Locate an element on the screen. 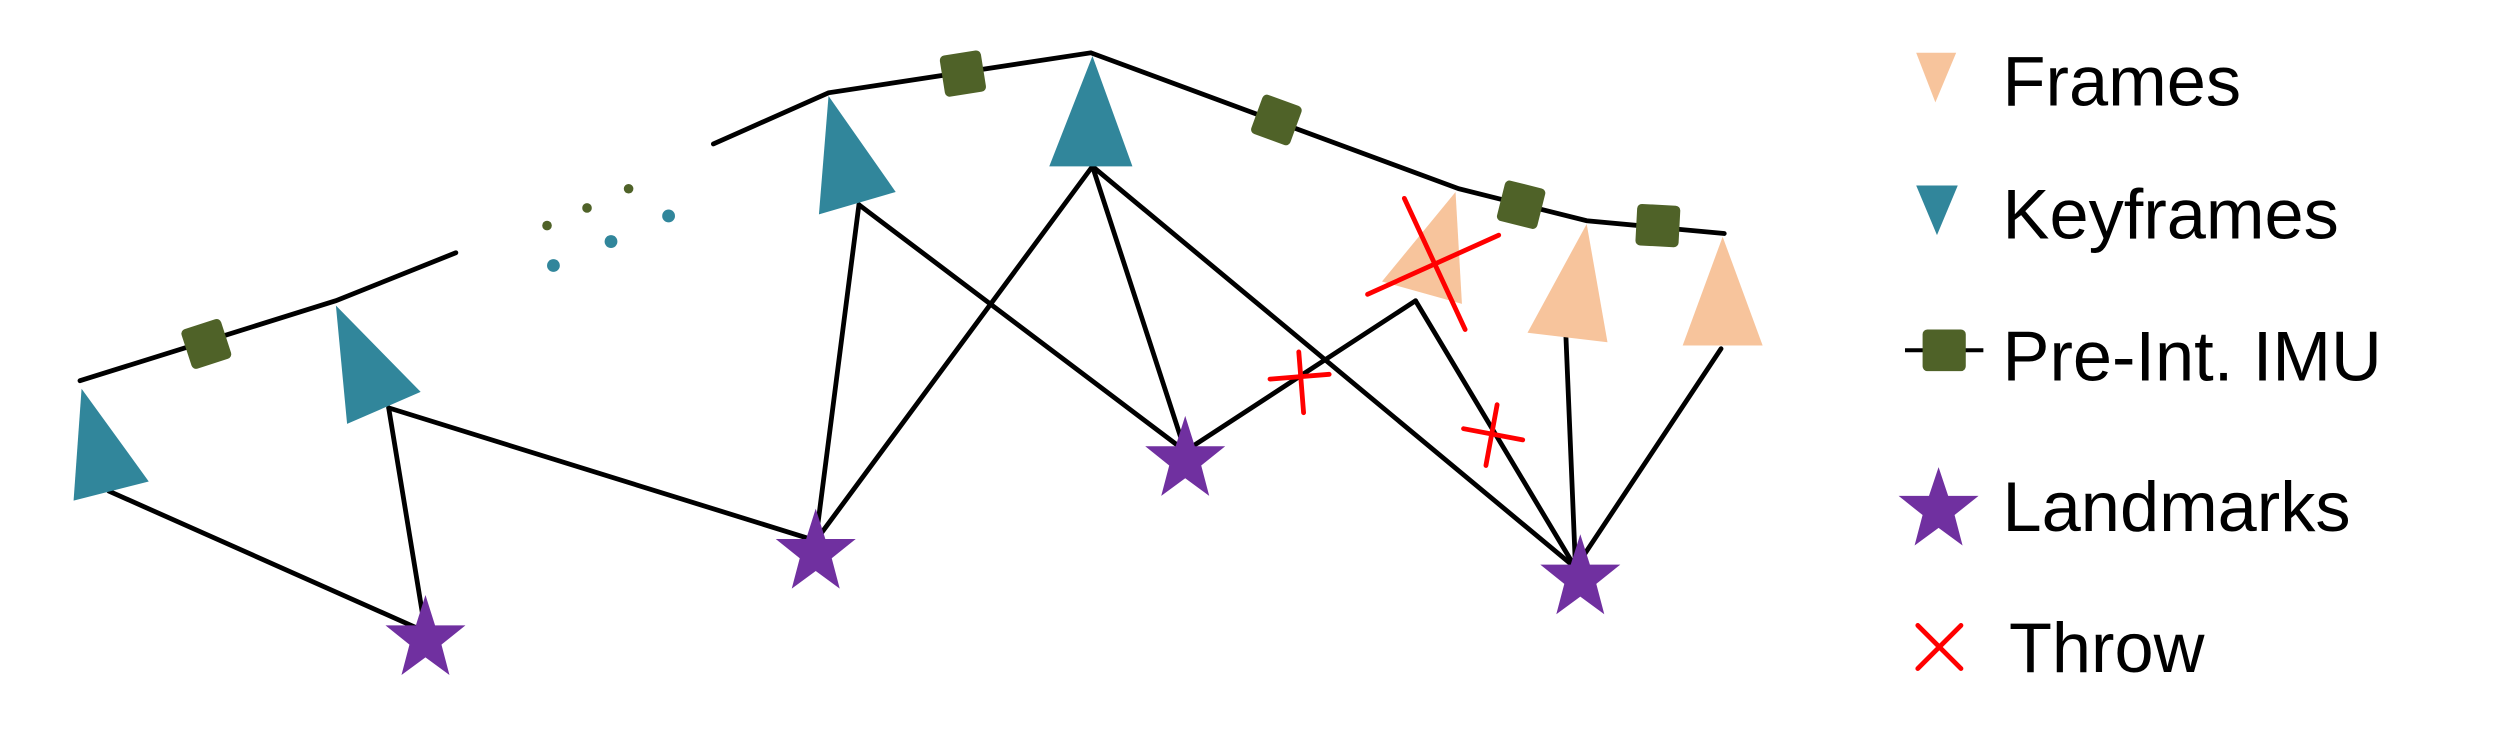 This screenshot has height=755, width=2508. landmark-icon is located at coordinates (1938, 506).